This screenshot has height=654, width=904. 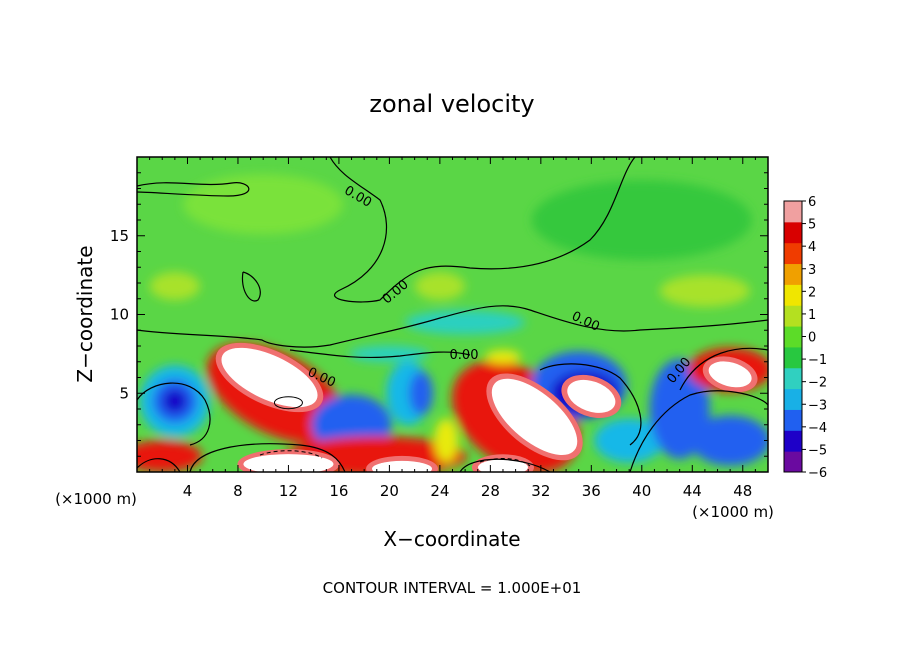 I want to click on contour-label: 0.00, so click(x=464, y=355).